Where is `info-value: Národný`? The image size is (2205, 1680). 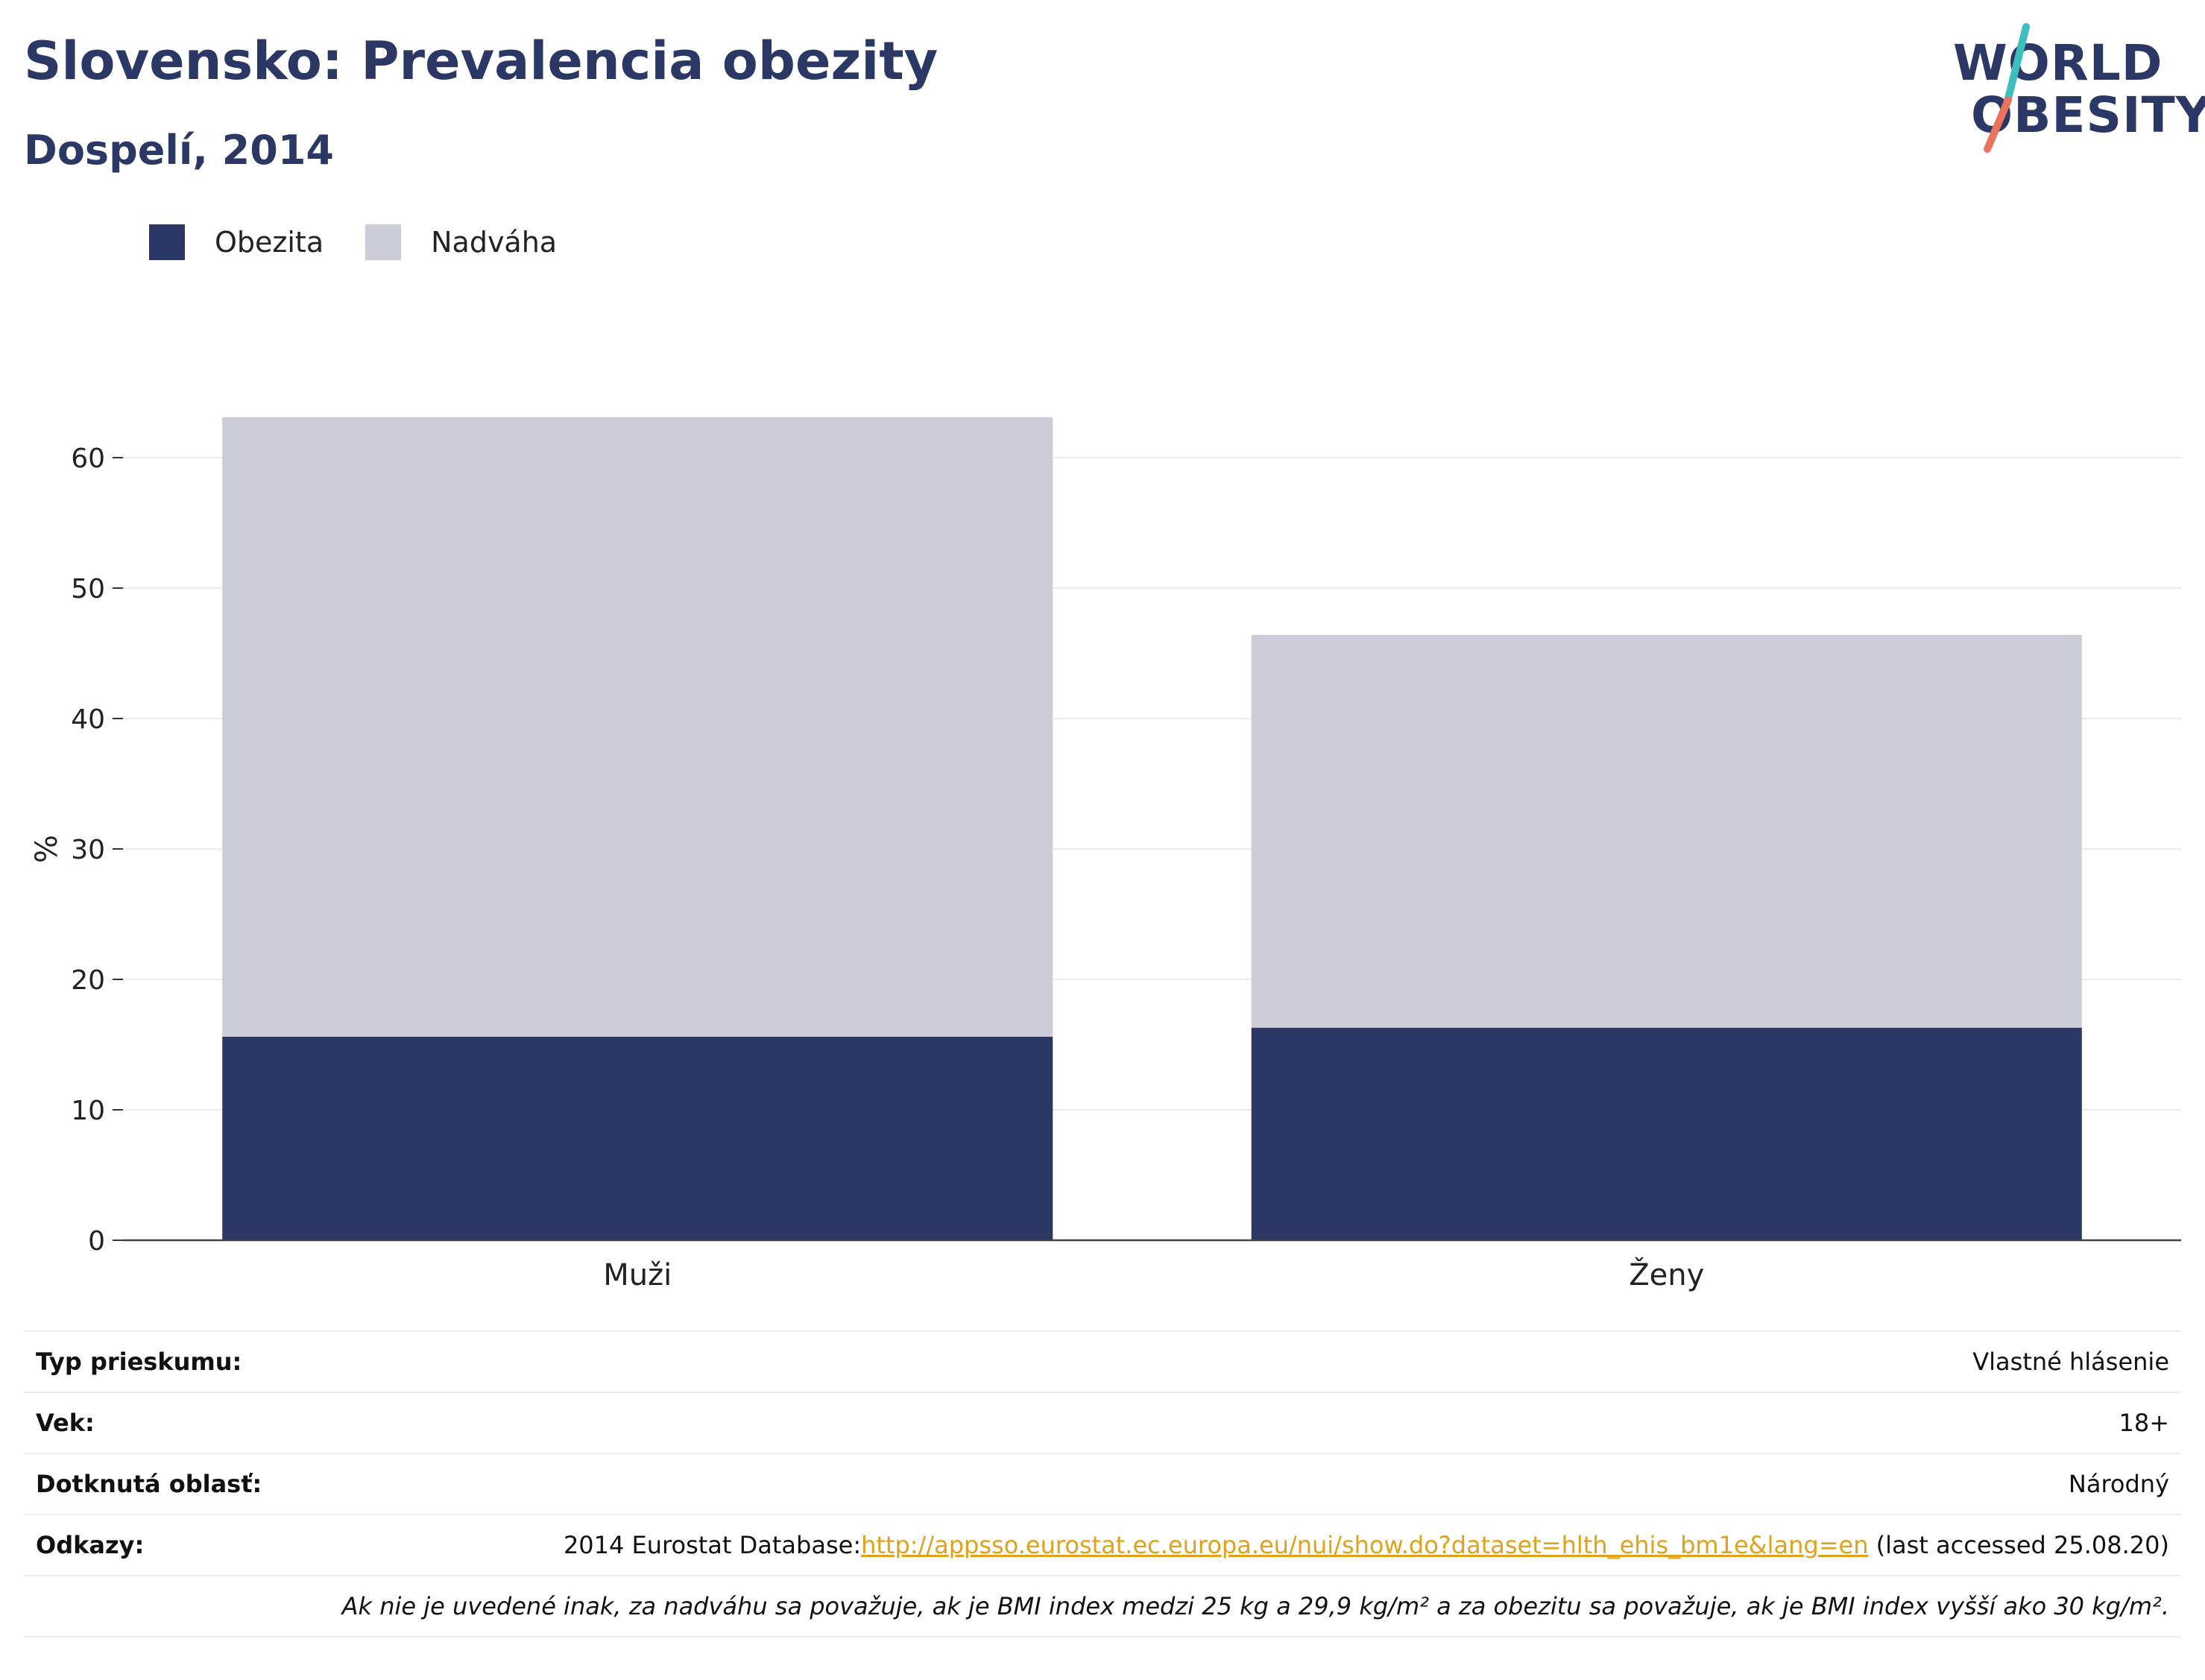
info-value: Národný is located at coordinates (2118, 1484).